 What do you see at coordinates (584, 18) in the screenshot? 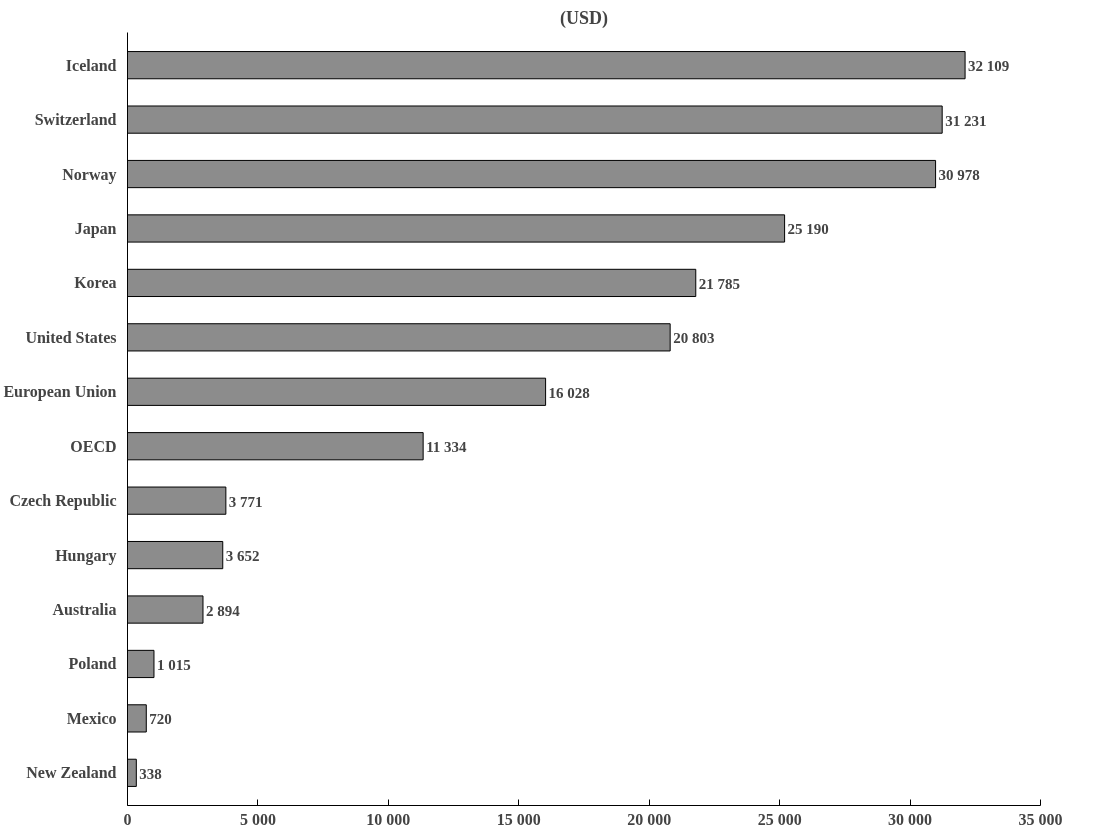
I see `chart-title: (USD)` at bounding box center [584, 18].